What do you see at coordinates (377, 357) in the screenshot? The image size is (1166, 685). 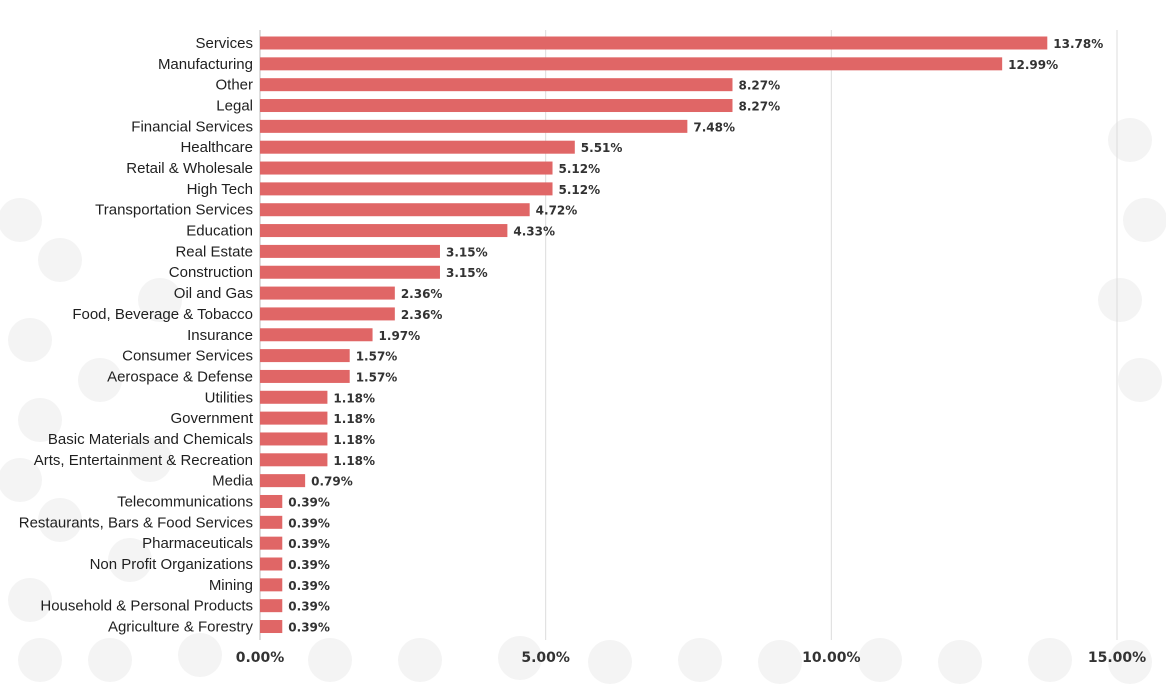 I see `value-label: 1.57%` at bounding box center [377, 357].